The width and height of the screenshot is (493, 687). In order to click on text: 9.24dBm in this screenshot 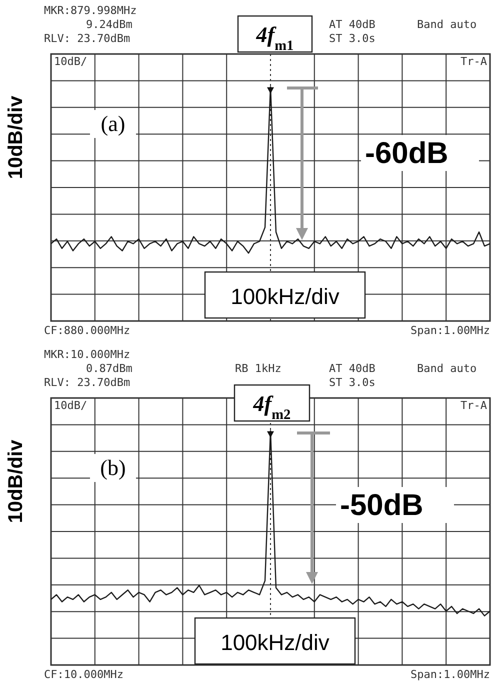, I will do `click(109, 24)`.